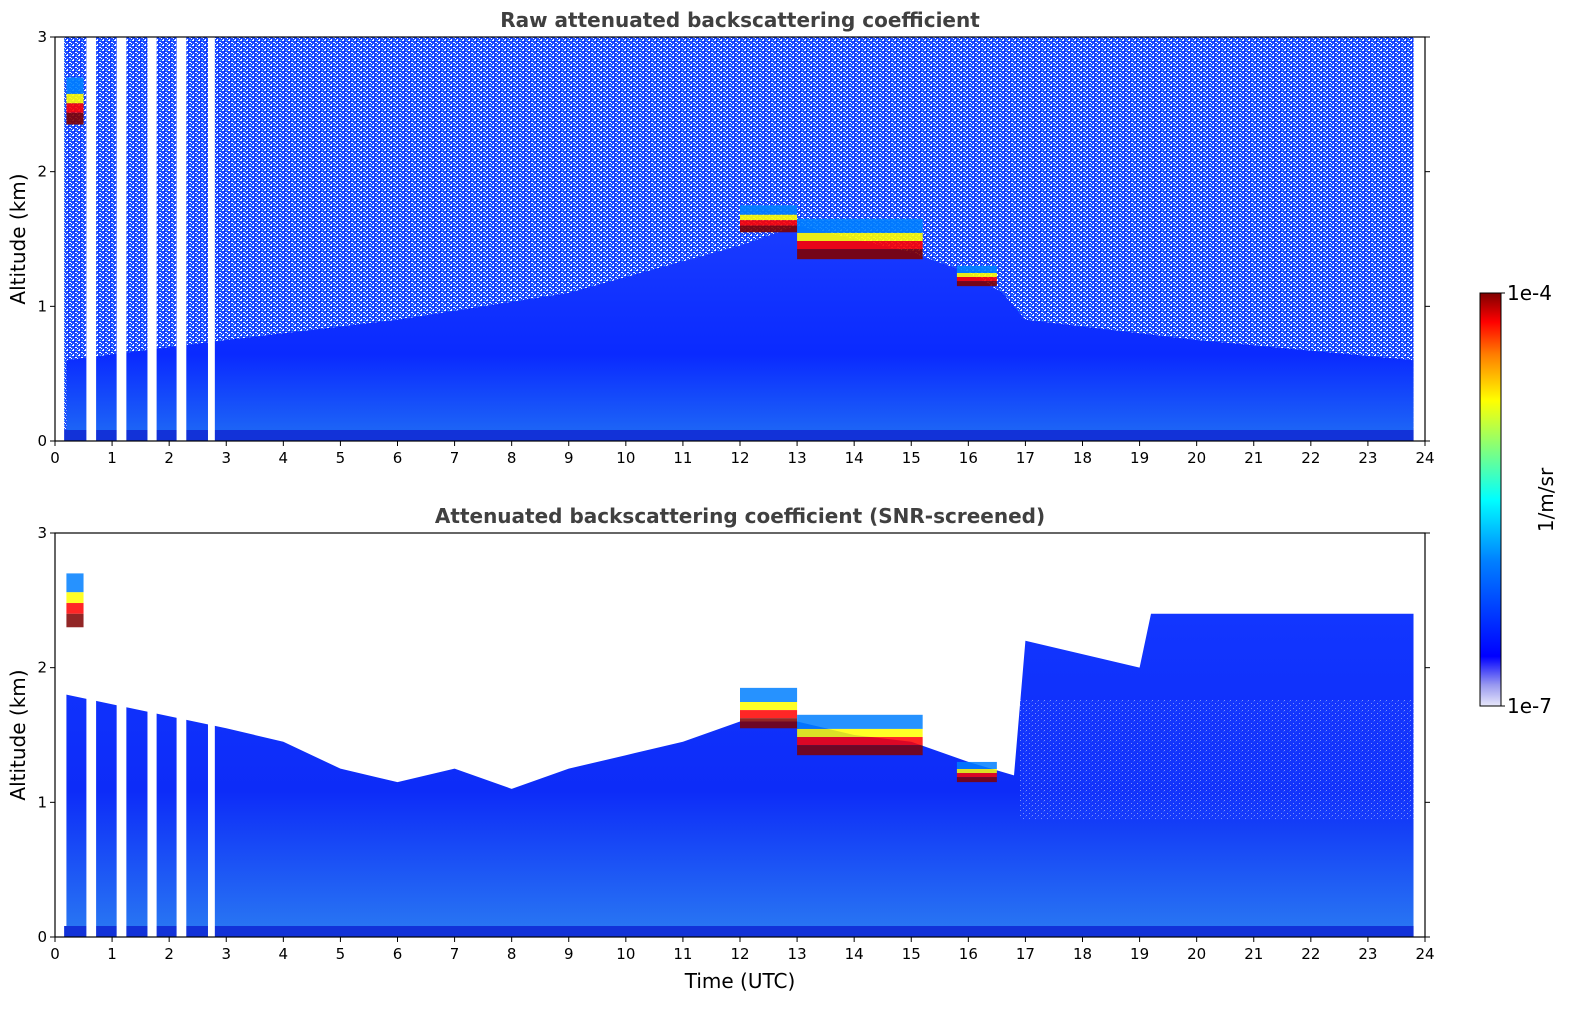  I want to click on y-tick-label: 2, so click(42, 172).